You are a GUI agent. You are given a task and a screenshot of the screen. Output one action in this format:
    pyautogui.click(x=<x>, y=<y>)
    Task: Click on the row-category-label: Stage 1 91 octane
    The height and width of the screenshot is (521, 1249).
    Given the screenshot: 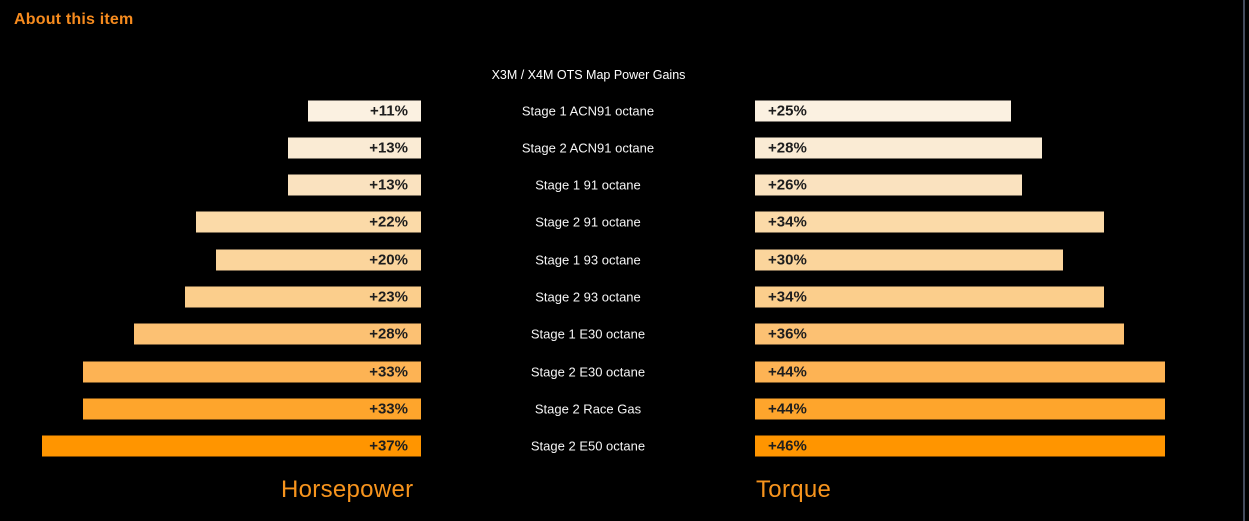 What is the action you would take?
    pyautogui.click(x=588, y=185)
    